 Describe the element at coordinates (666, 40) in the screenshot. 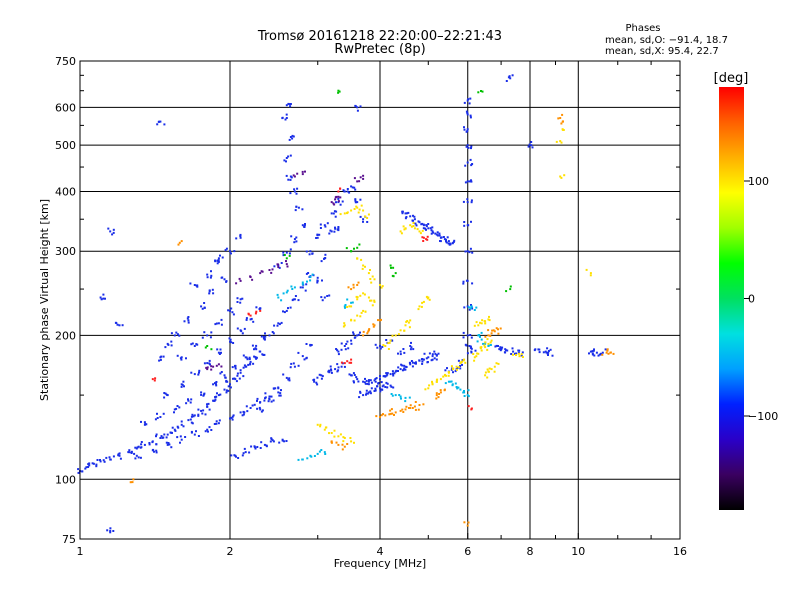

I see `stats-line-o: mean, sd,O: −91.4, 18.7` at that location.